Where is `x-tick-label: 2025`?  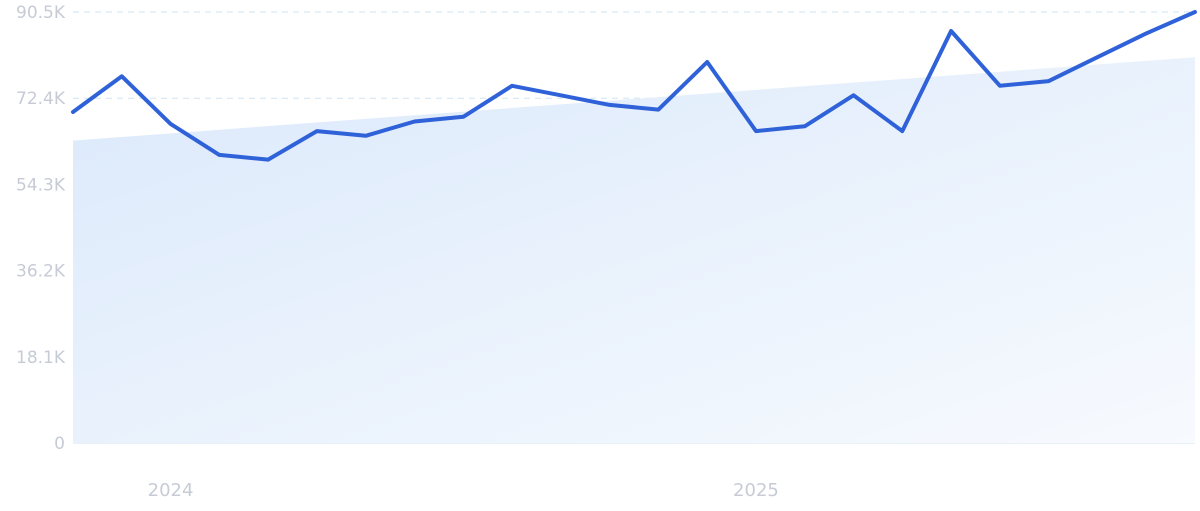 x-tick-label: 2025 is located at coordinates (756, 490).